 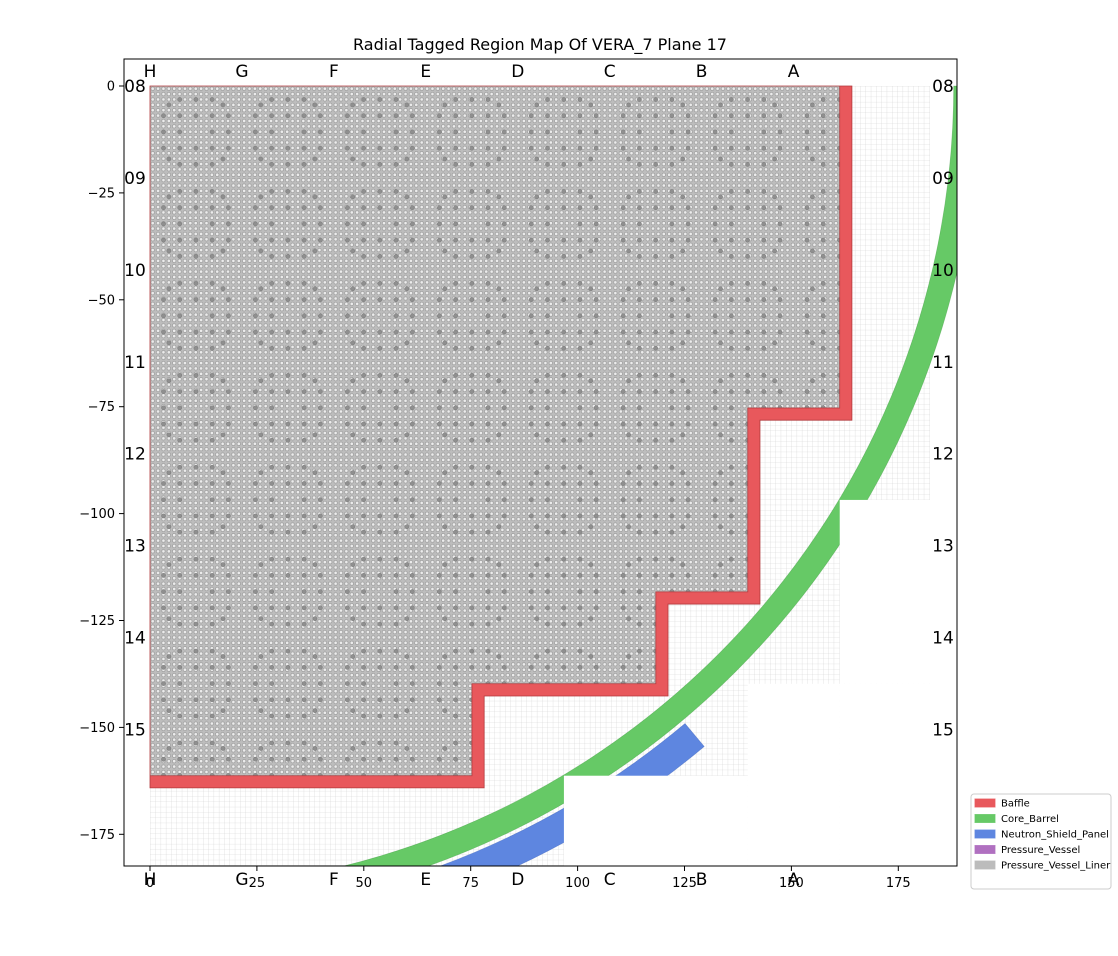 What do you see at coordinates (985, 849) in the screenshot?
I see `legend-swatch` at bounding box center [985, 849].